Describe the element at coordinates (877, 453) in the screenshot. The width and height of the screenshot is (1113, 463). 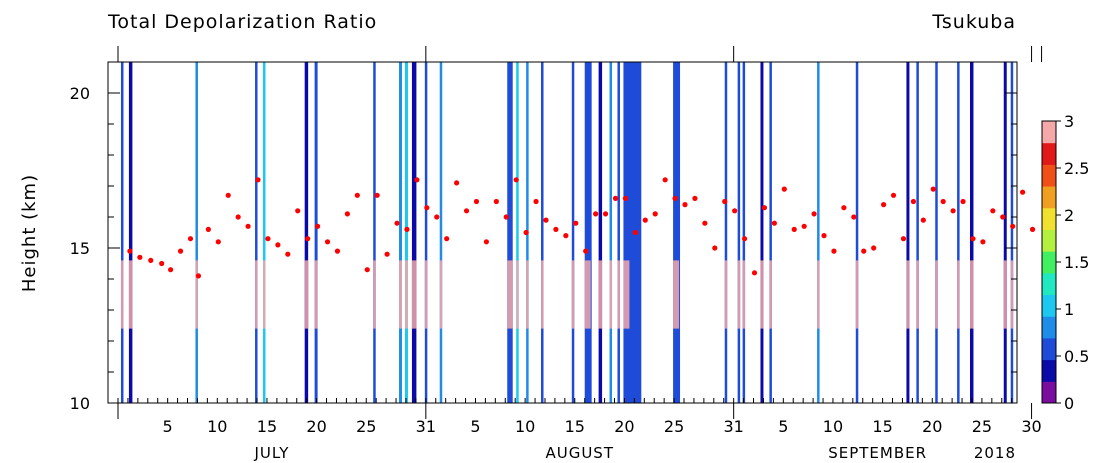
I see `month-label: SEPTEMBER` at that location.